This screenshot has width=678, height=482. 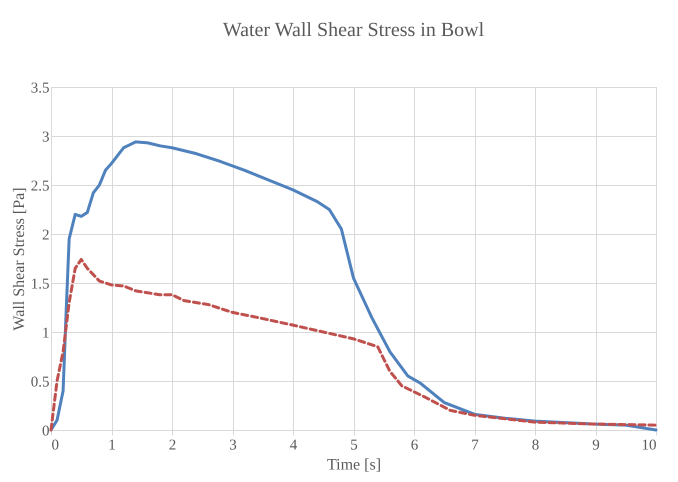 What do you see at coordinates (649, 446) in the screenshot?
I see `x-tick-label: 10` at bounding box center [649, 446].